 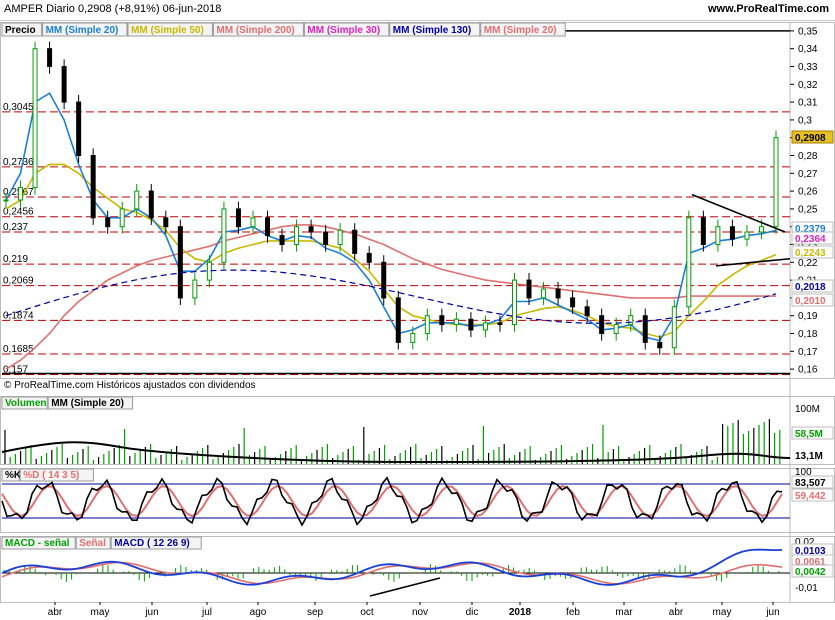 What do you see at coordinates (396, 452) in the screenshot?
I see `volume-sma-line` at bounding box center [396, 452].